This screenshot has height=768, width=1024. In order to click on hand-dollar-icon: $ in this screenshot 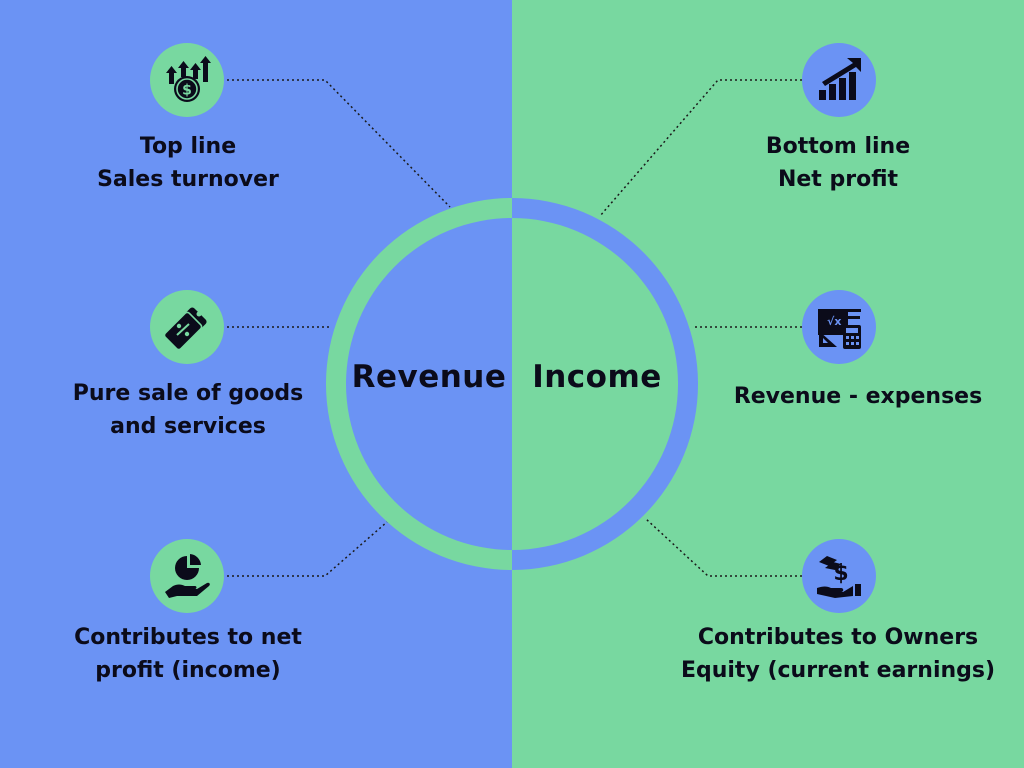, I will do `click(839, 576)`.